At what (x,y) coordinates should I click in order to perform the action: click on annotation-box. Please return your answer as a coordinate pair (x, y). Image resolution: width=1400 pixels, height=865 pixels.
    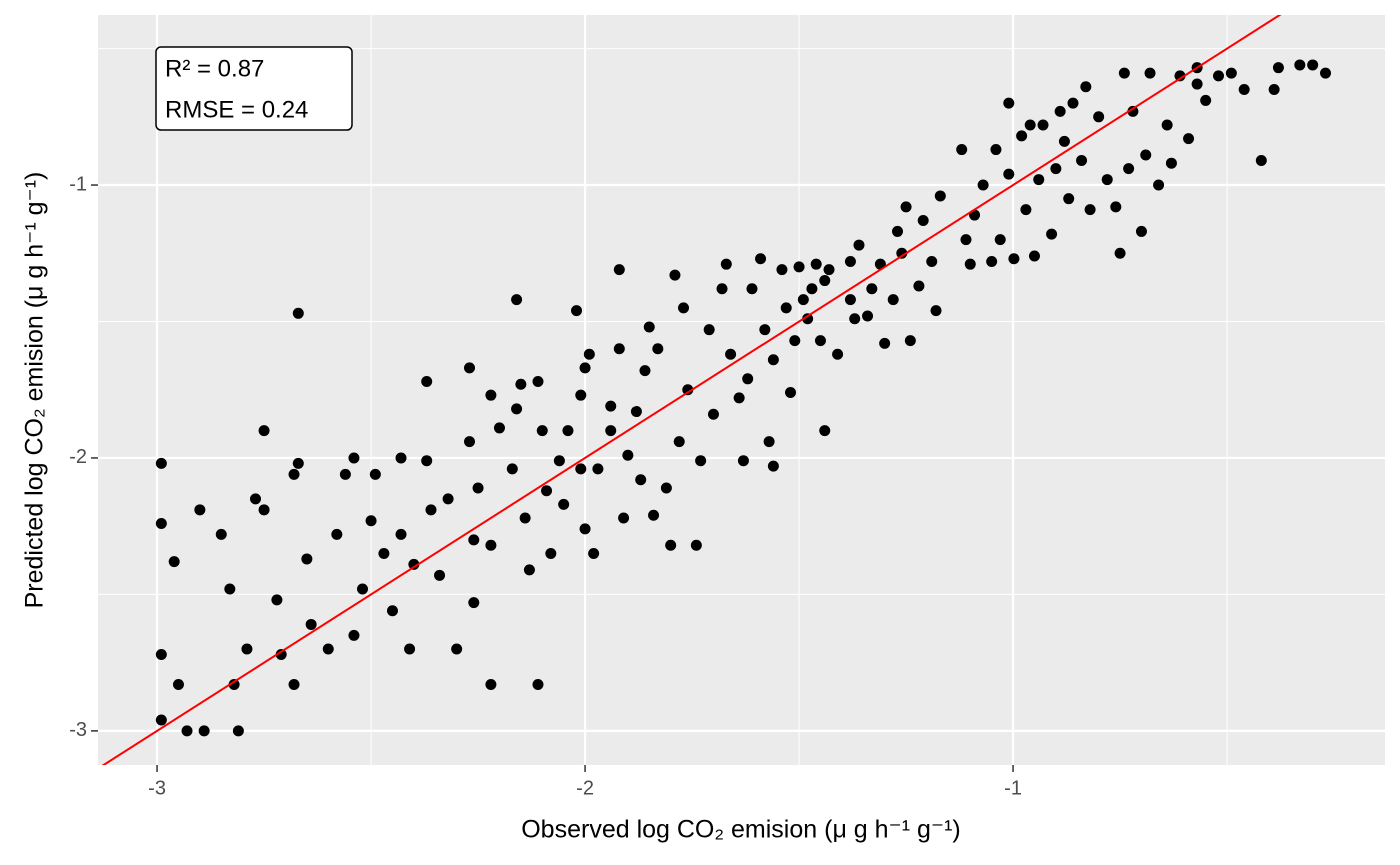
    Looking at the image, I should click on (254, 88).